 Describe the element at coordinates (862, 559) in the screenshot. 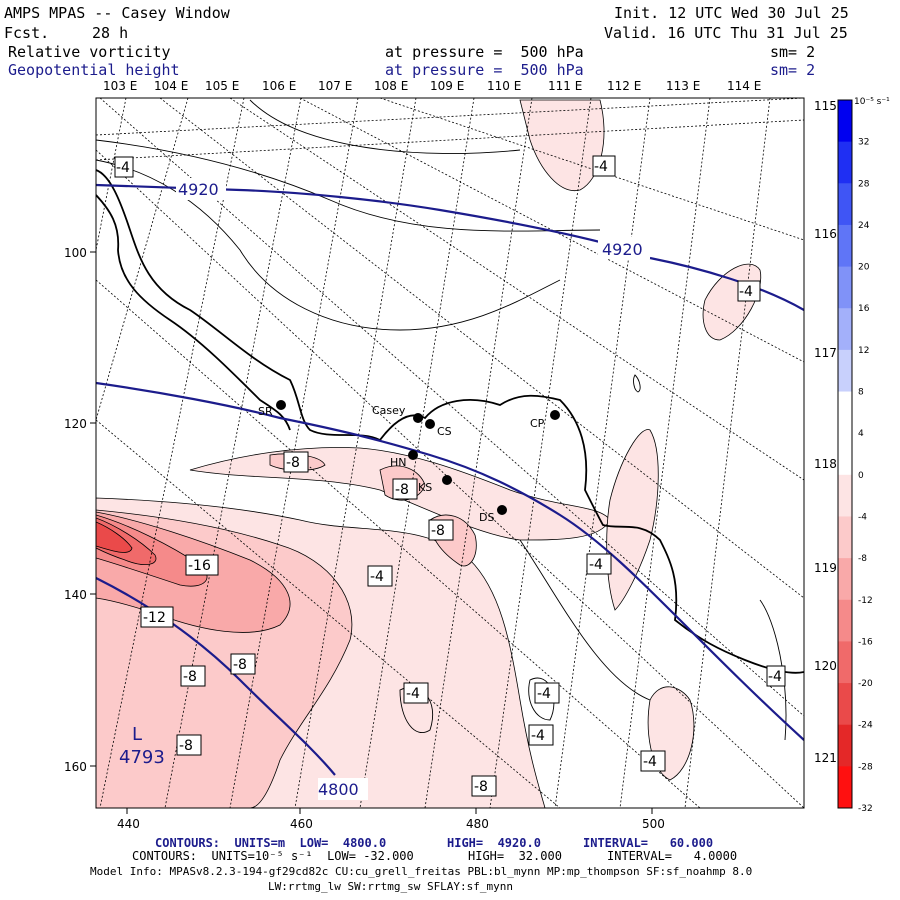

I see `colorbar-label: -8` at that location.